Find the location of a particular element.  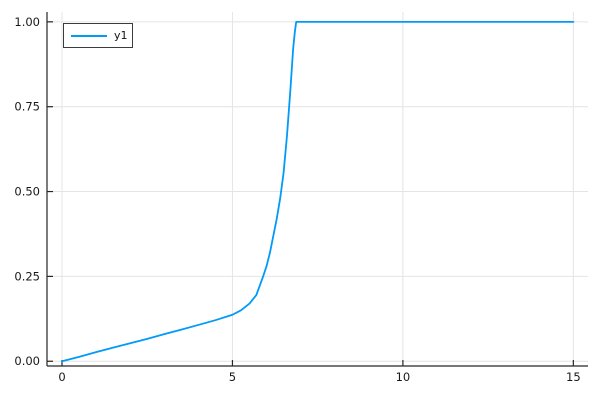

x-tick-label: 10 is located at coordinates (403, 377).